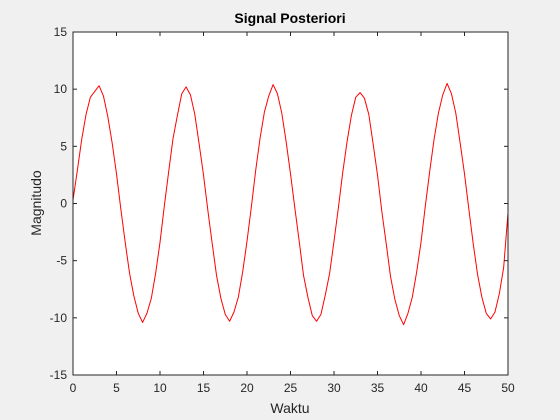 This screenshot has height=420, width=560. I want to click on x-tick-label: 10, so click(160, 388).